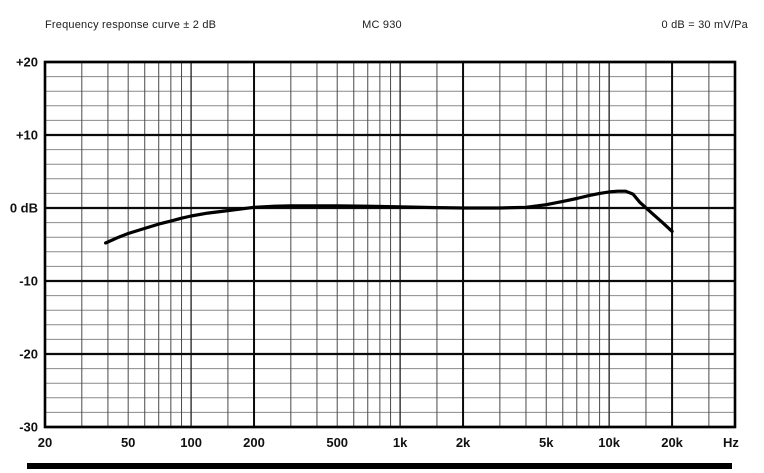 The image size is (764, 473). I want to click on model-label: MC 930, so click(382, 25).